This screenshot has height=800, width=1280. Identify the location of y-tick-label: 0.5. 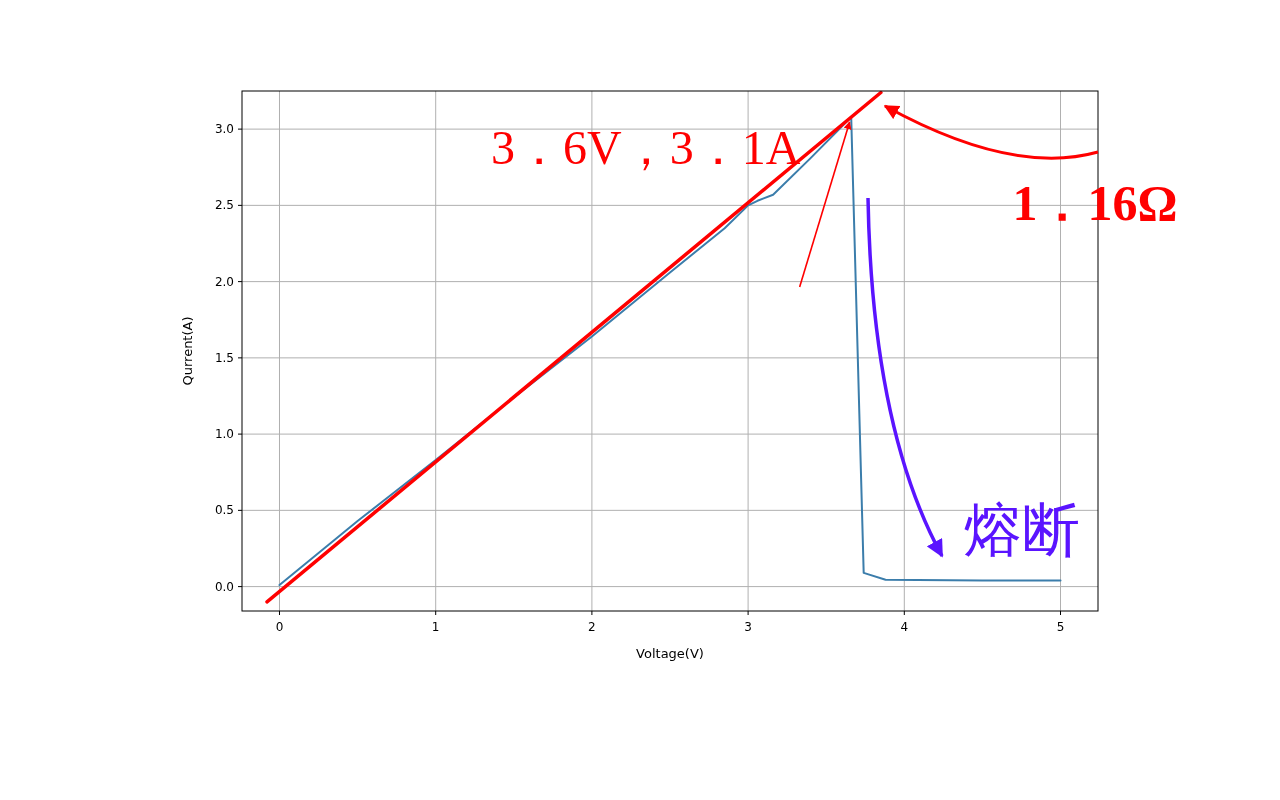
(224, 510).